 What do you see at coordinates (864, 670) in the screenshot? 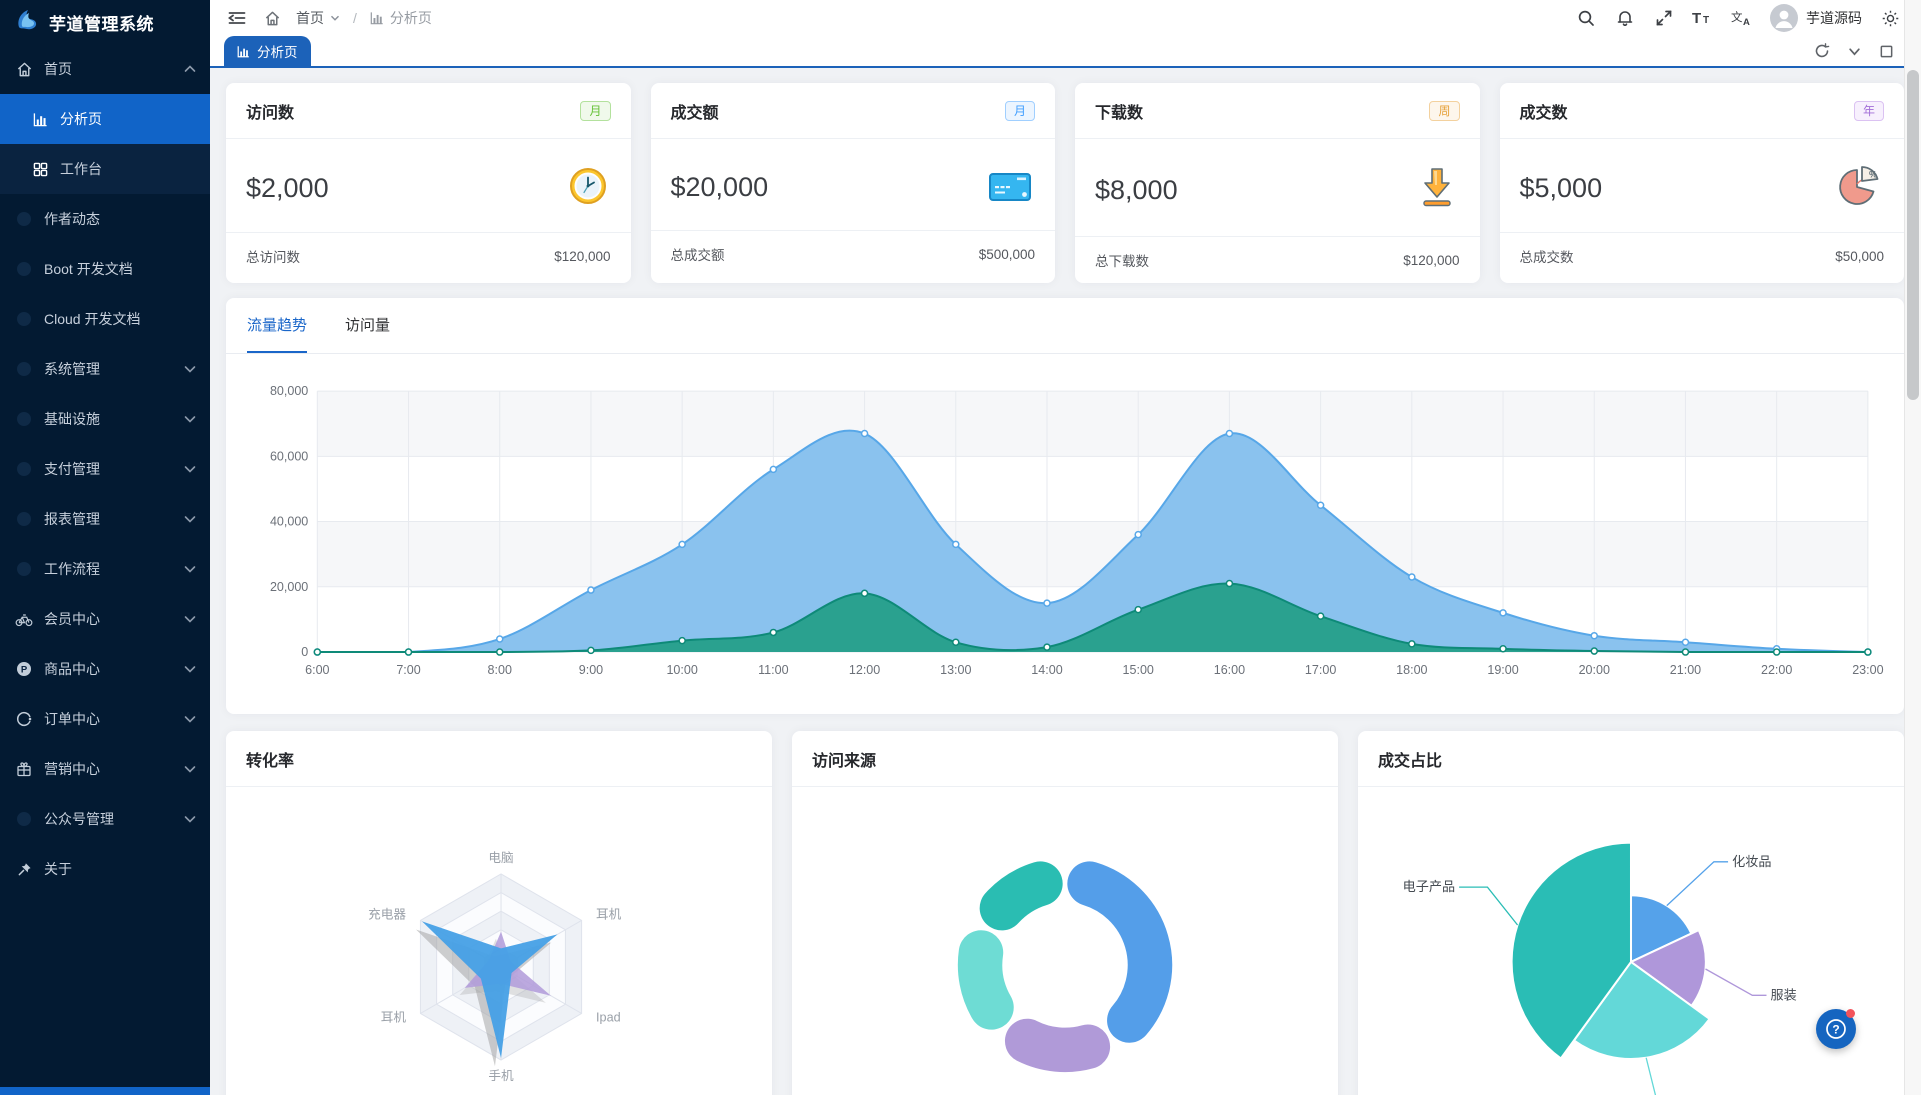
I see `svg-text: 12:00` at bounding box center [864, 670].